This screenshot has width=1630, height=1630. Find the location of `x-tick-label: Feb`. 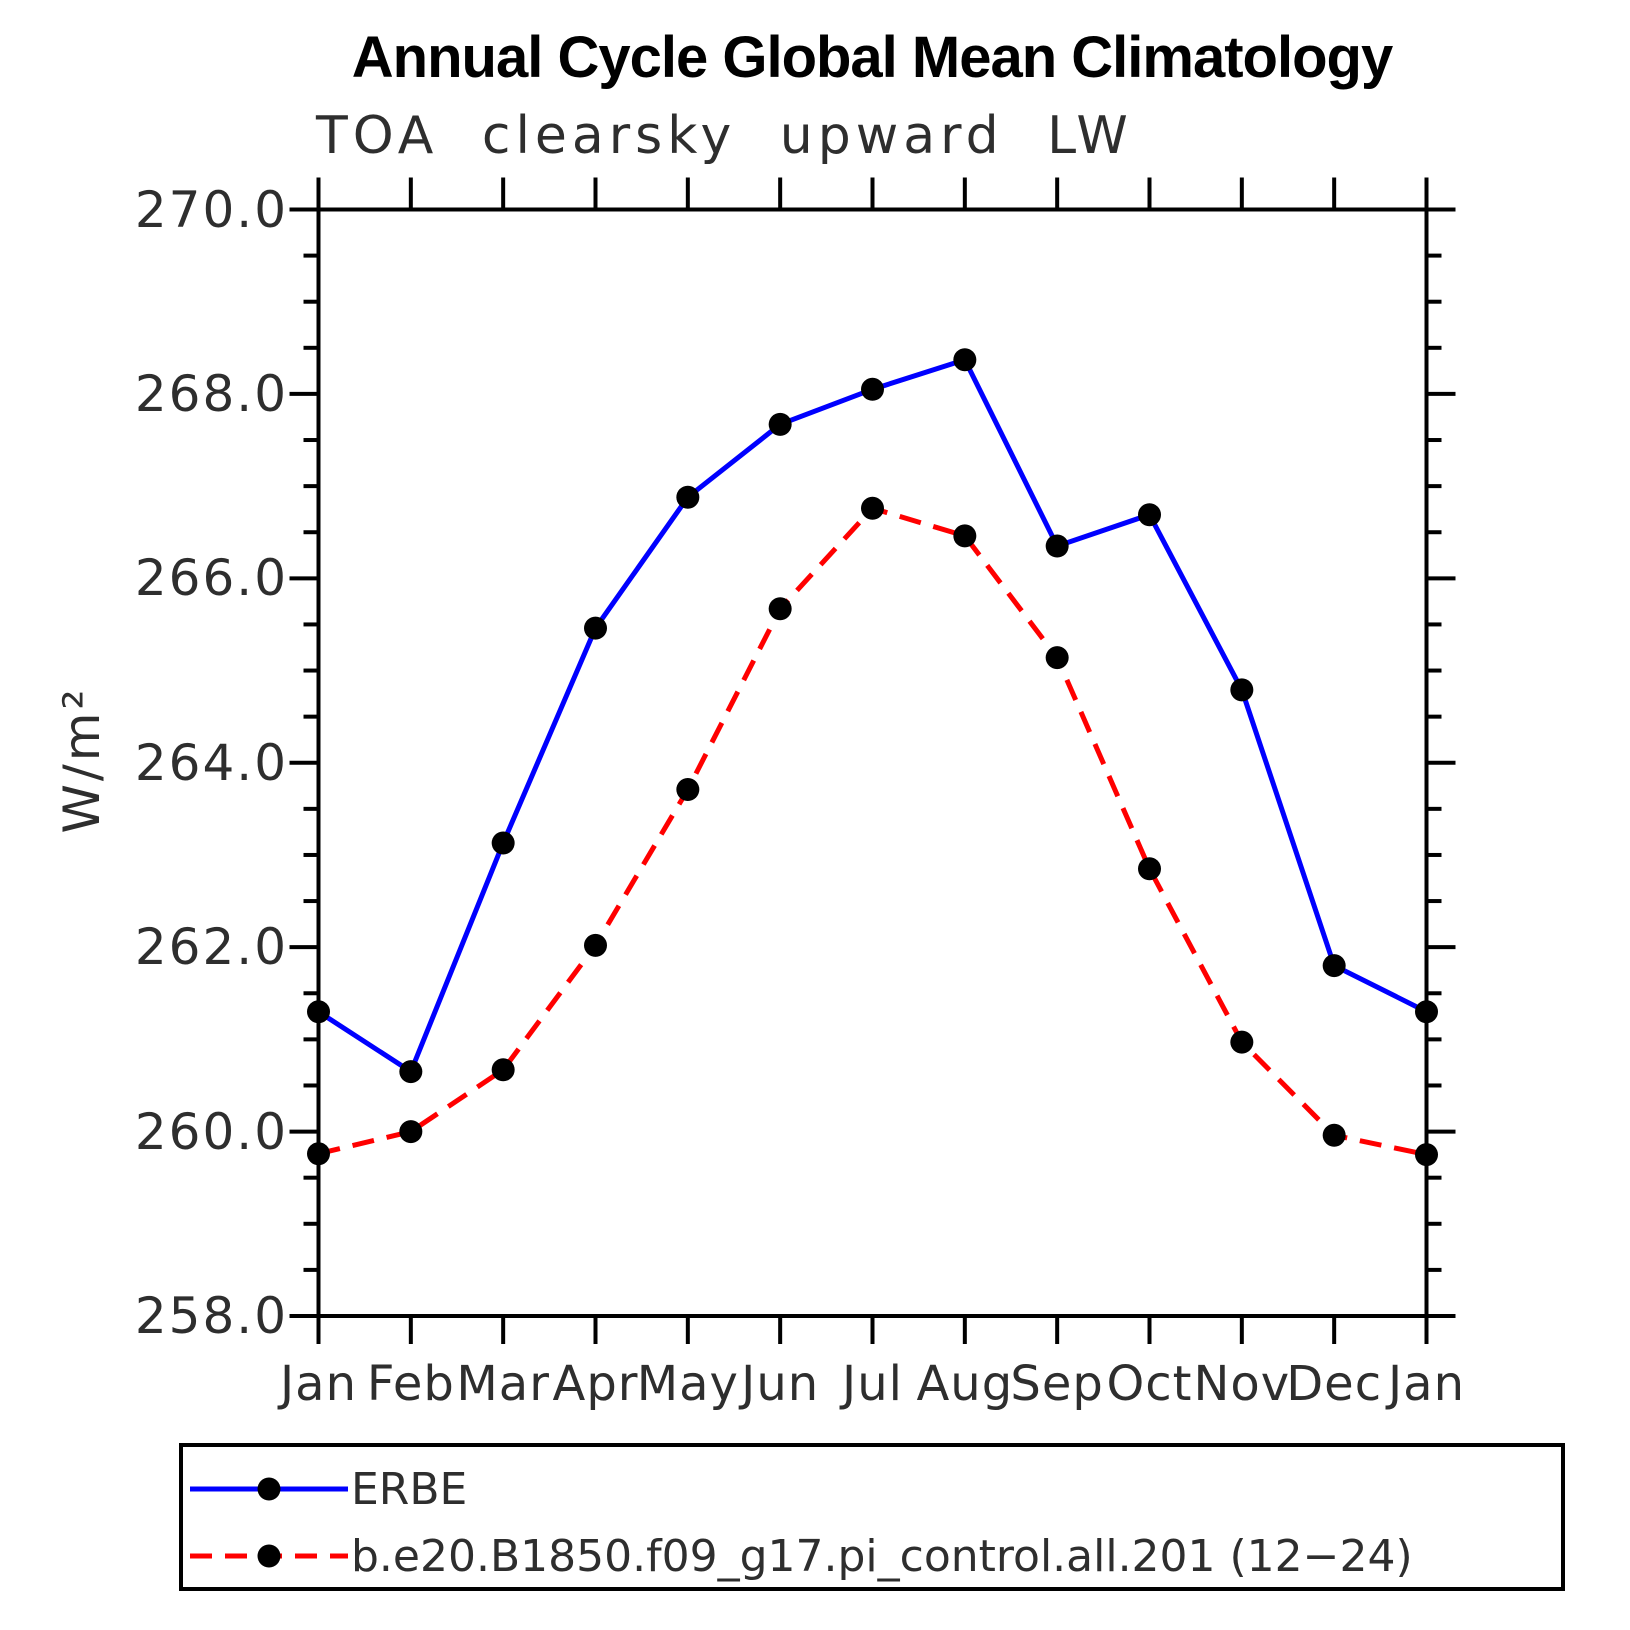

x-tick-label: Feb is located at coordinates (410, 1384).